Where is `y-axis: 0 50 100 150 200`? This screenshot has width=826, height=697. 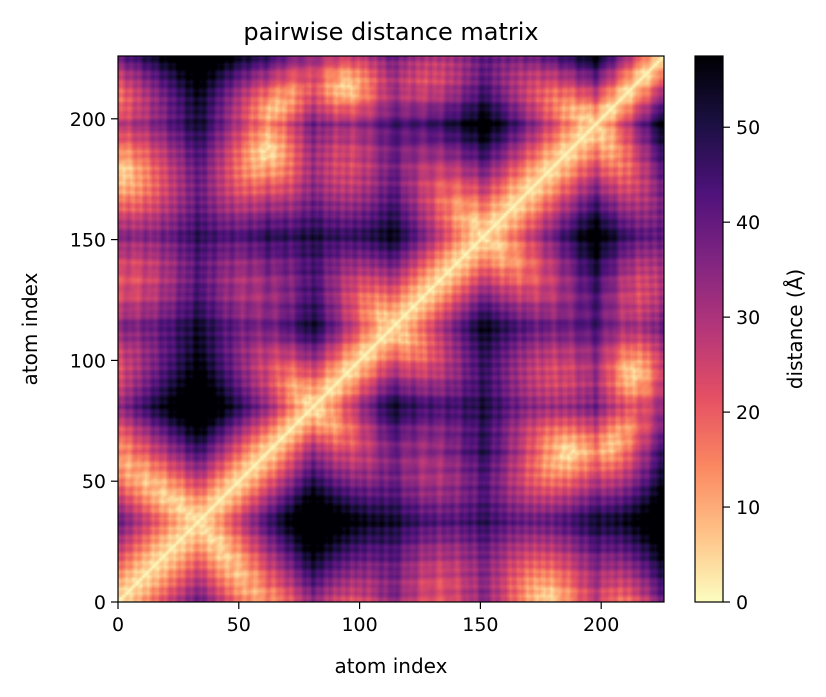 y-axis: 0 50 100 150 200 is located at coordinates (94, 361).